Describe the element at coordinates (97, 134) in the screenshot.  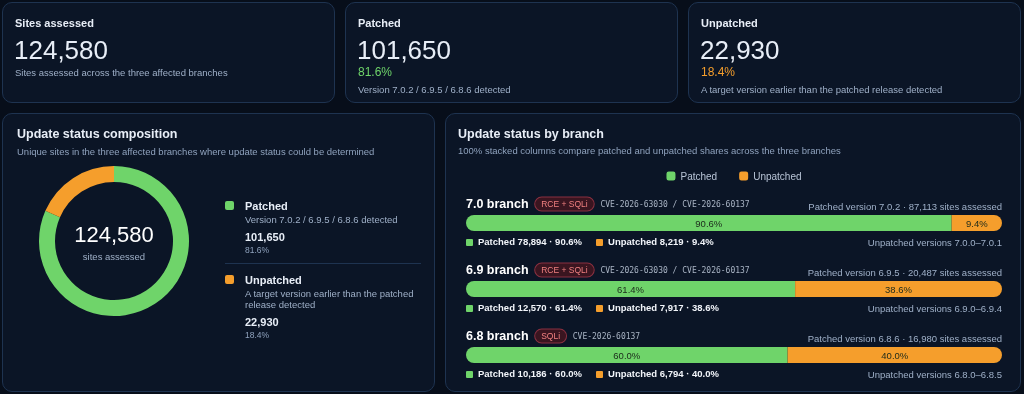
I see `chart-title: Update status composition` at that location.